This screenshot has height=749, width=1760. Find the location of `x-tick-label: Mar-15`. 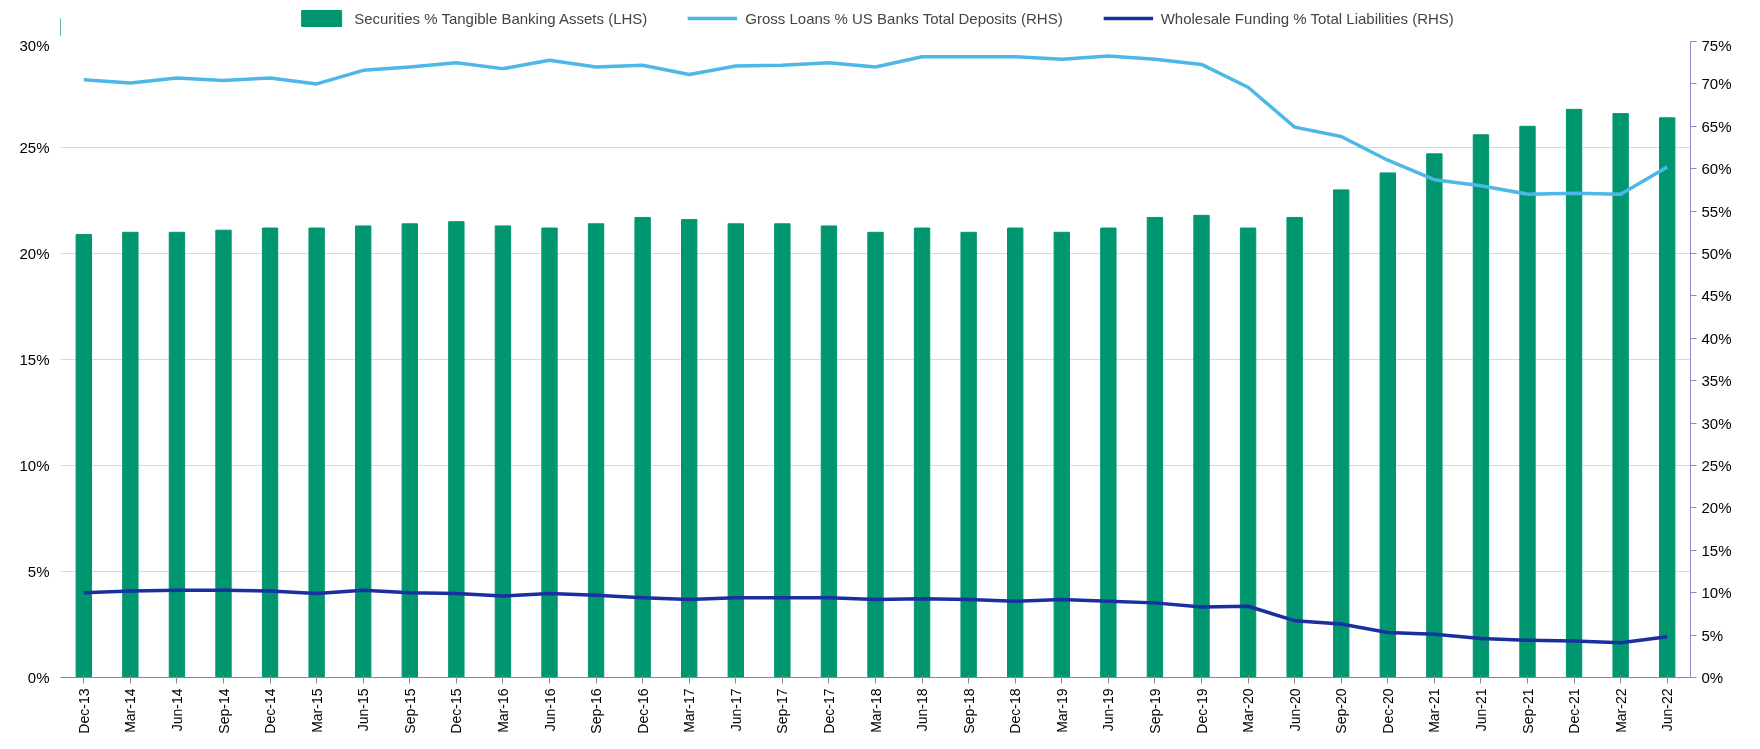

x-tick-label: Mar-15 is located at coordinates (316, 710).